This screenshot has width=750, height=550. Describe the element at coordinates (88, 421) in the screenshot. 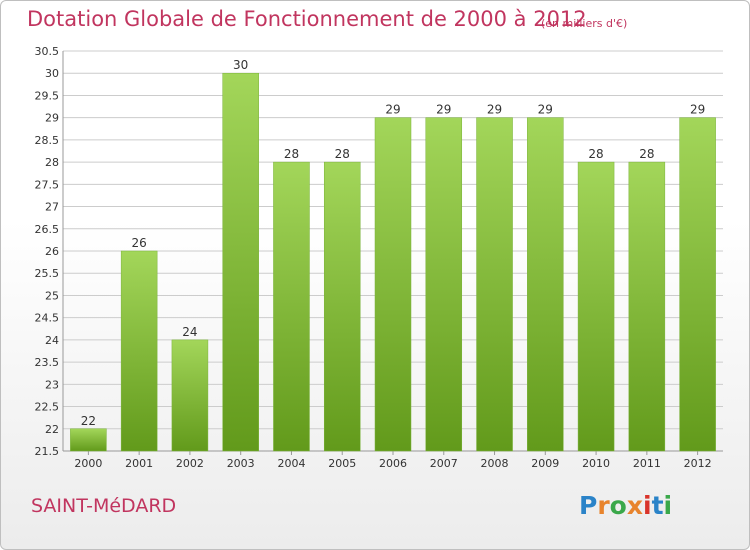

I see `bar-value-label: 22` at that location.